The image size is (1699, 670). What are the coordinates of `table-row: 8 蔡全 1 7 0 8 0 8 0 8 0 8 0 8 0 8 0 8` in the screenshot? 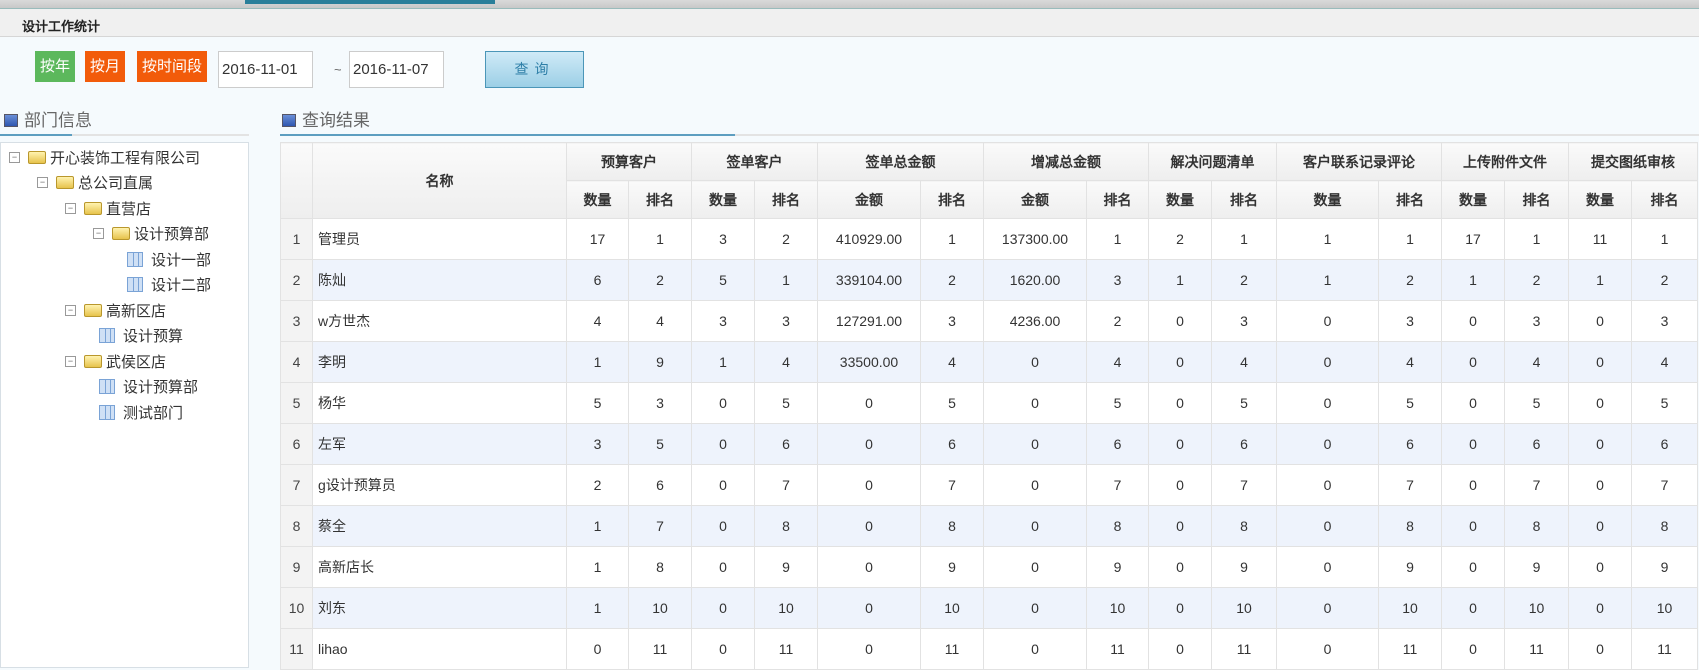 It's located at (989, 526).